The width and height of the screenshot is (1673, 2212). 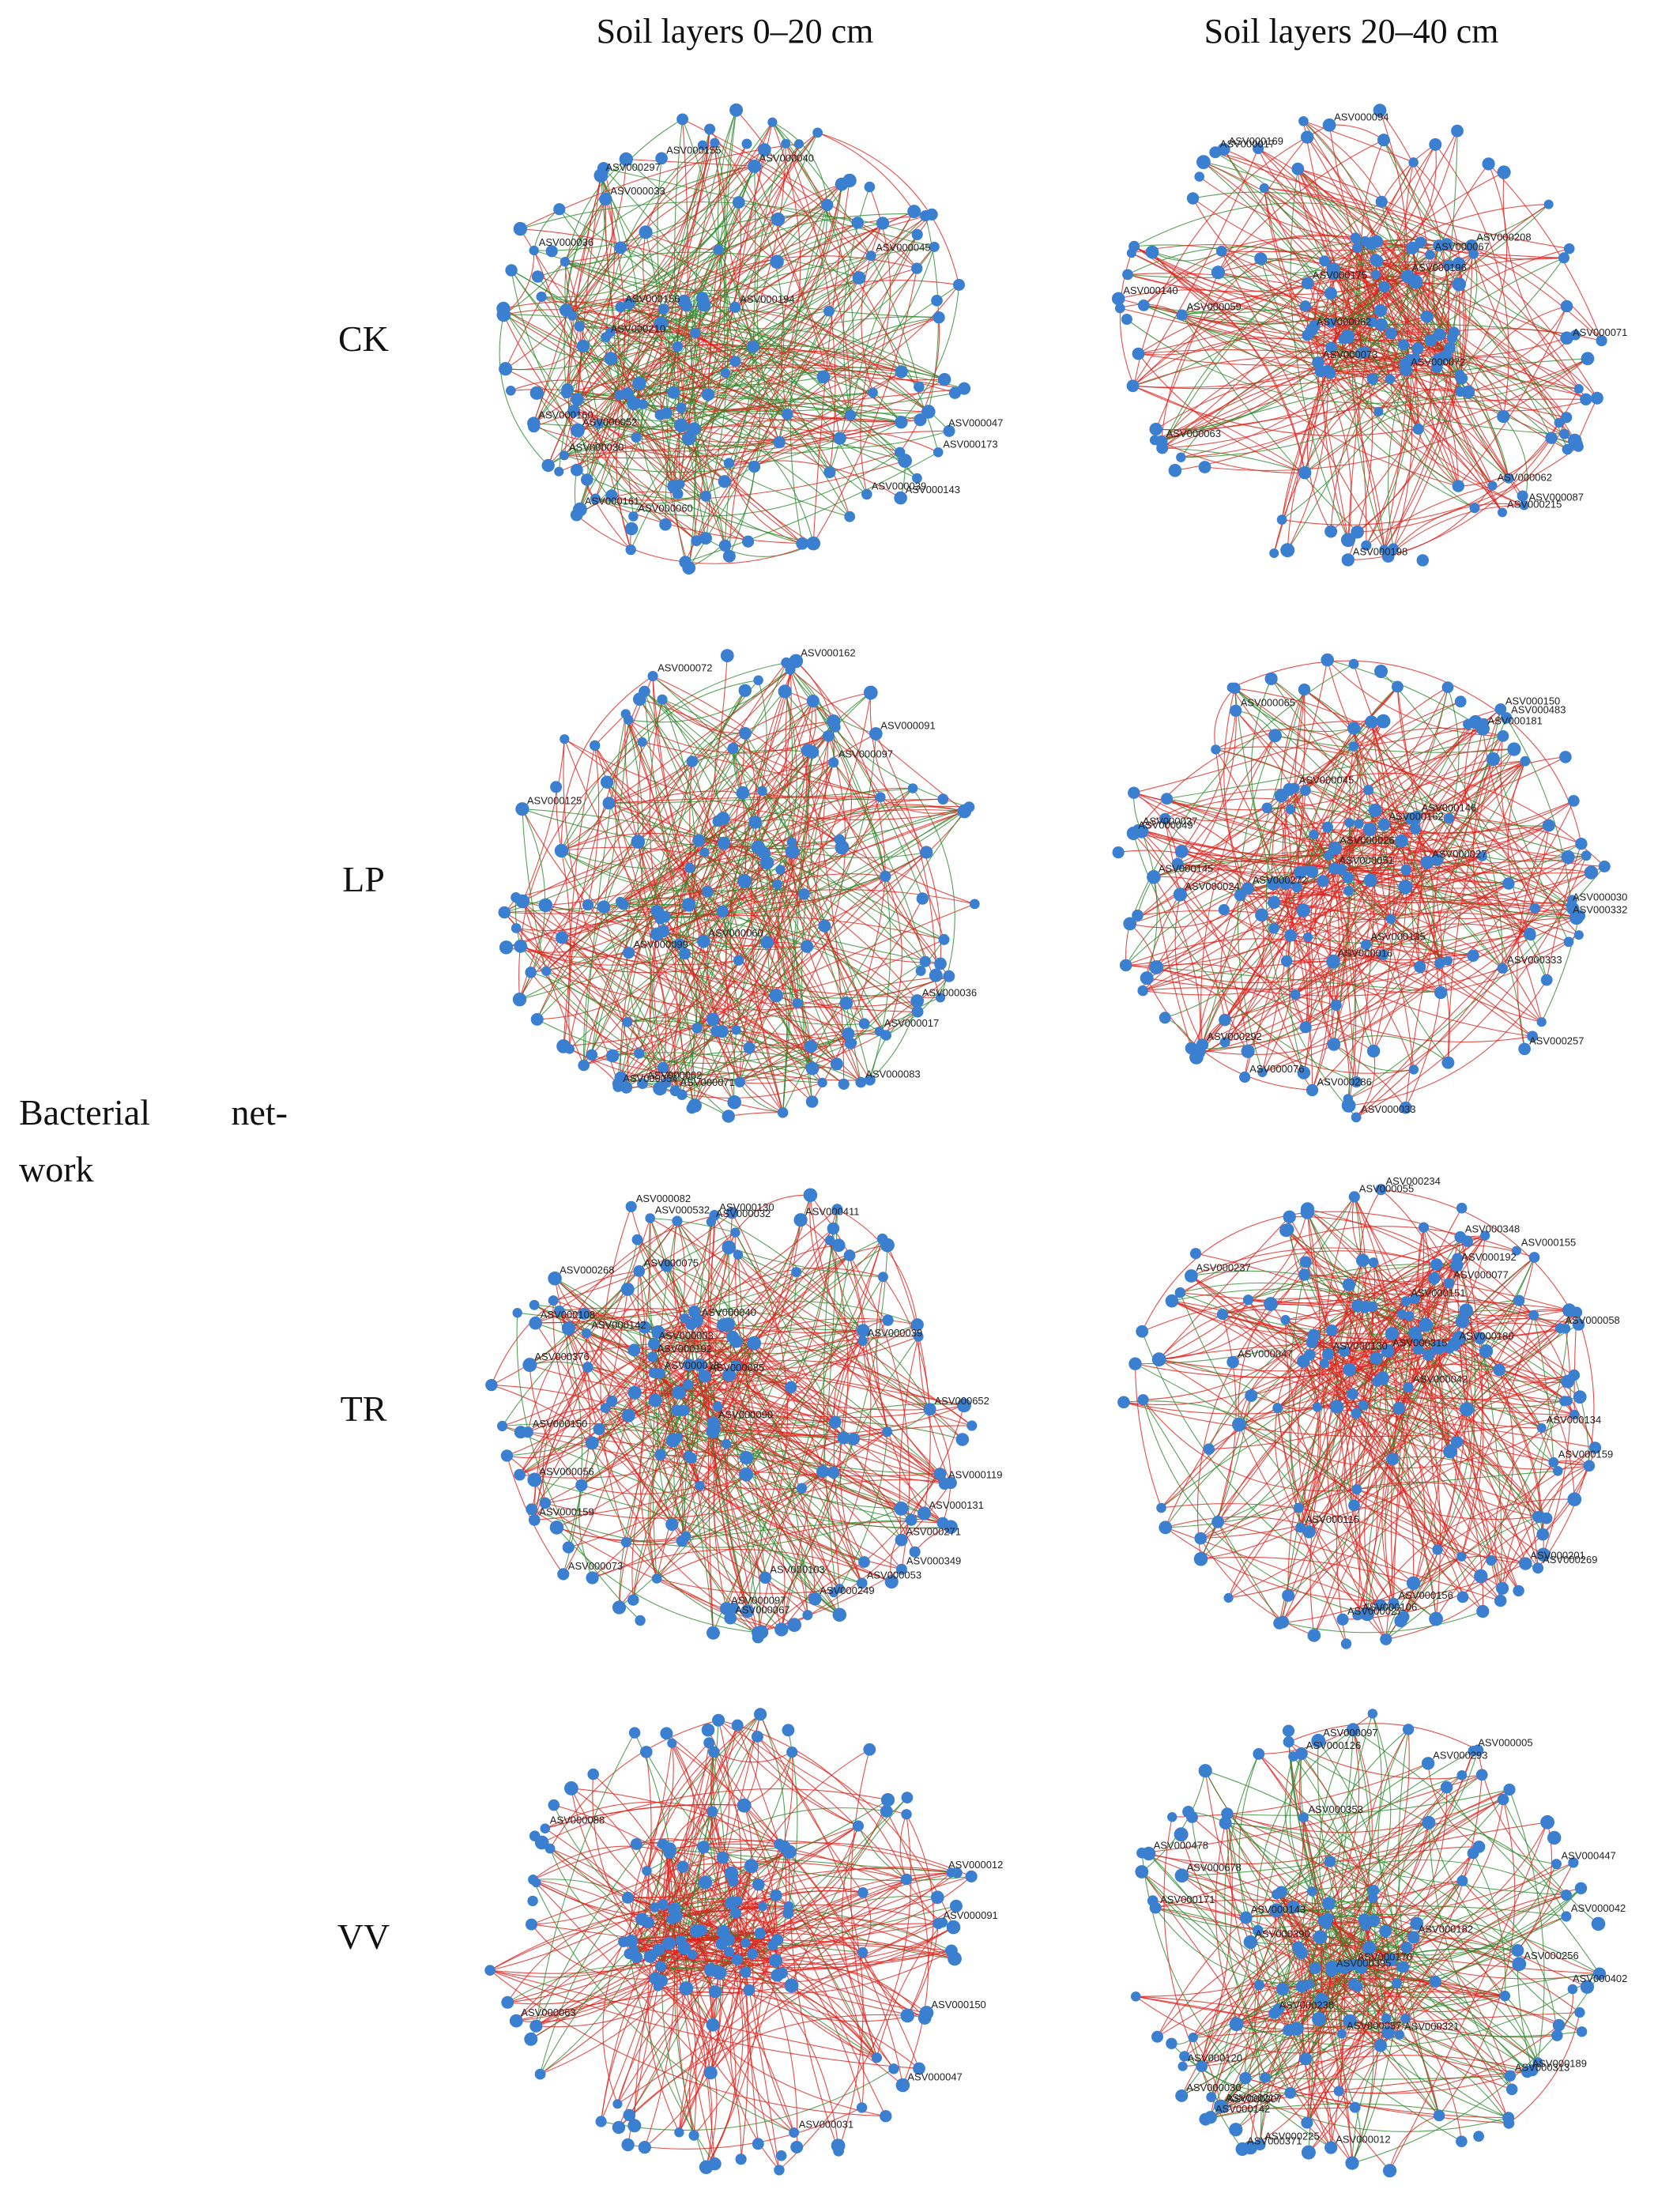 What do you see at coordinates (1600, 909) in the screenshot?
I see `node-label: ASV000332` at bounding box center [1600, 909].